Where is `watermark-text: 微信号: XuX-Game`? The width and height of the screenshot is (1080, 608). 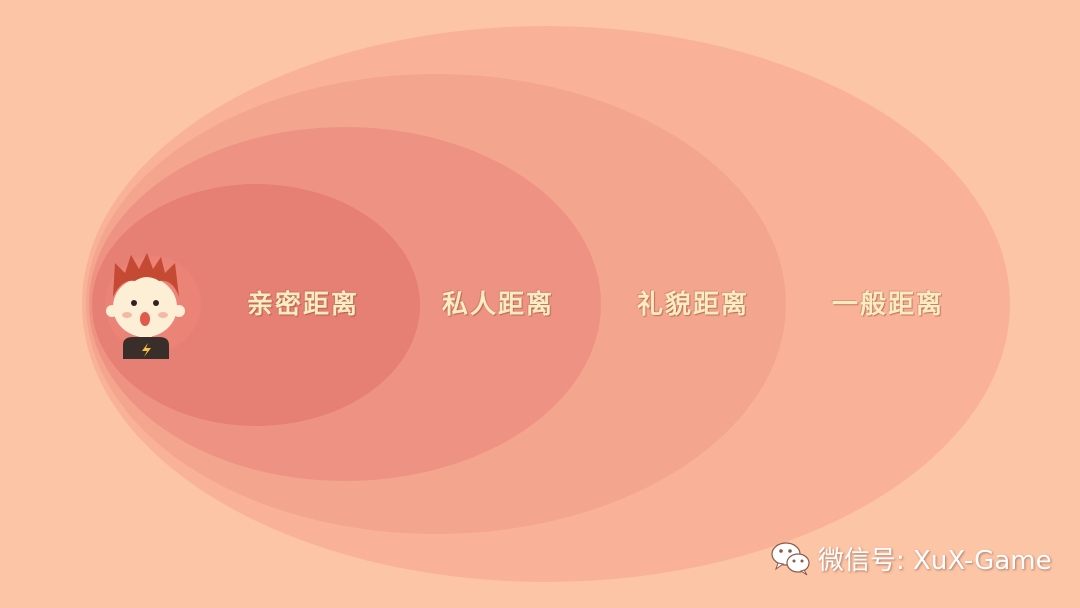 watermark-text: 微信号: XuX-Game is located at coordinates (935, 560).